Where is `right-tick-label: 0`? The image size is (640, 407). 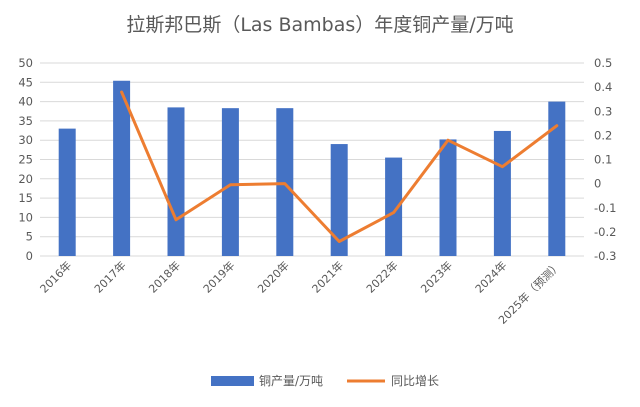
right-tick-label: 0 is located at coordinates (597, 184).